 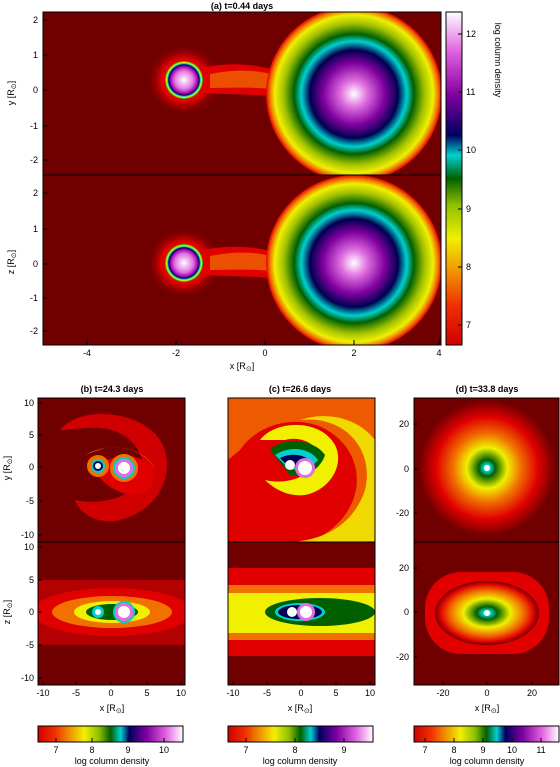 What do you see at coordinates (300, 761) in the screenshot?
I see `panel-c-colorbar-label: log column density` at bounding box center [300, 761].